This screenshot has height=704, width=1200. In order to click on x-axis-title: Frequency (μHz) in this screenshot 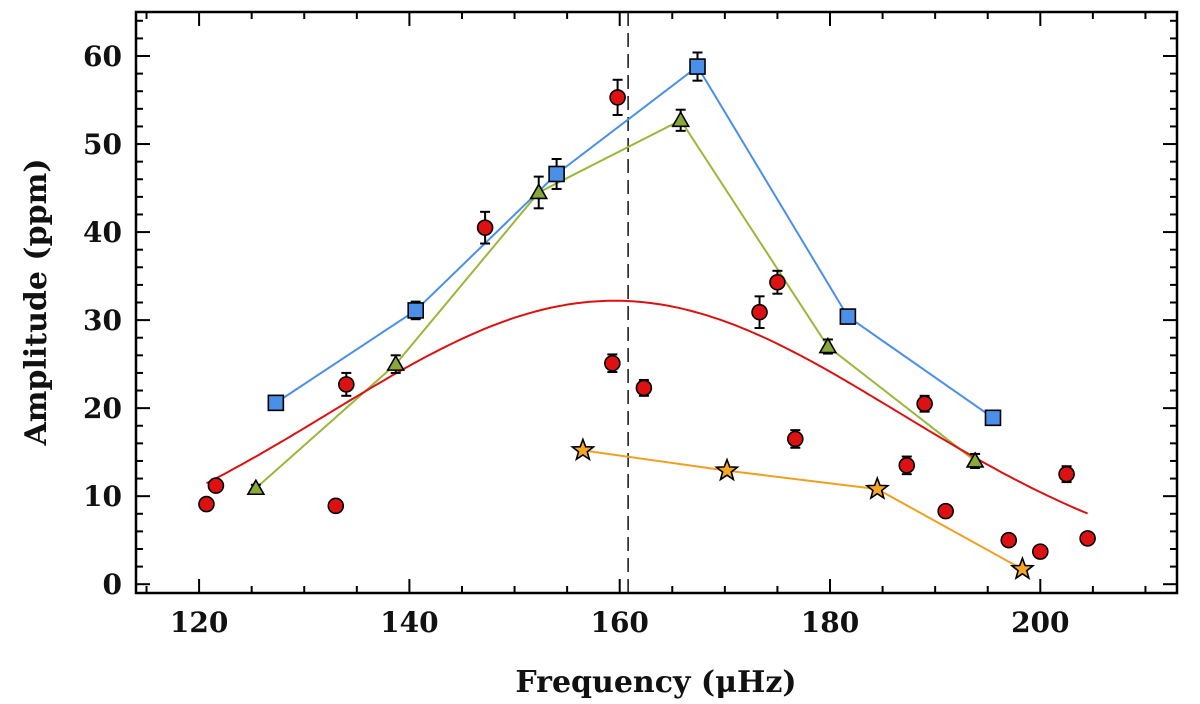, I will do `click(655, 682)`.